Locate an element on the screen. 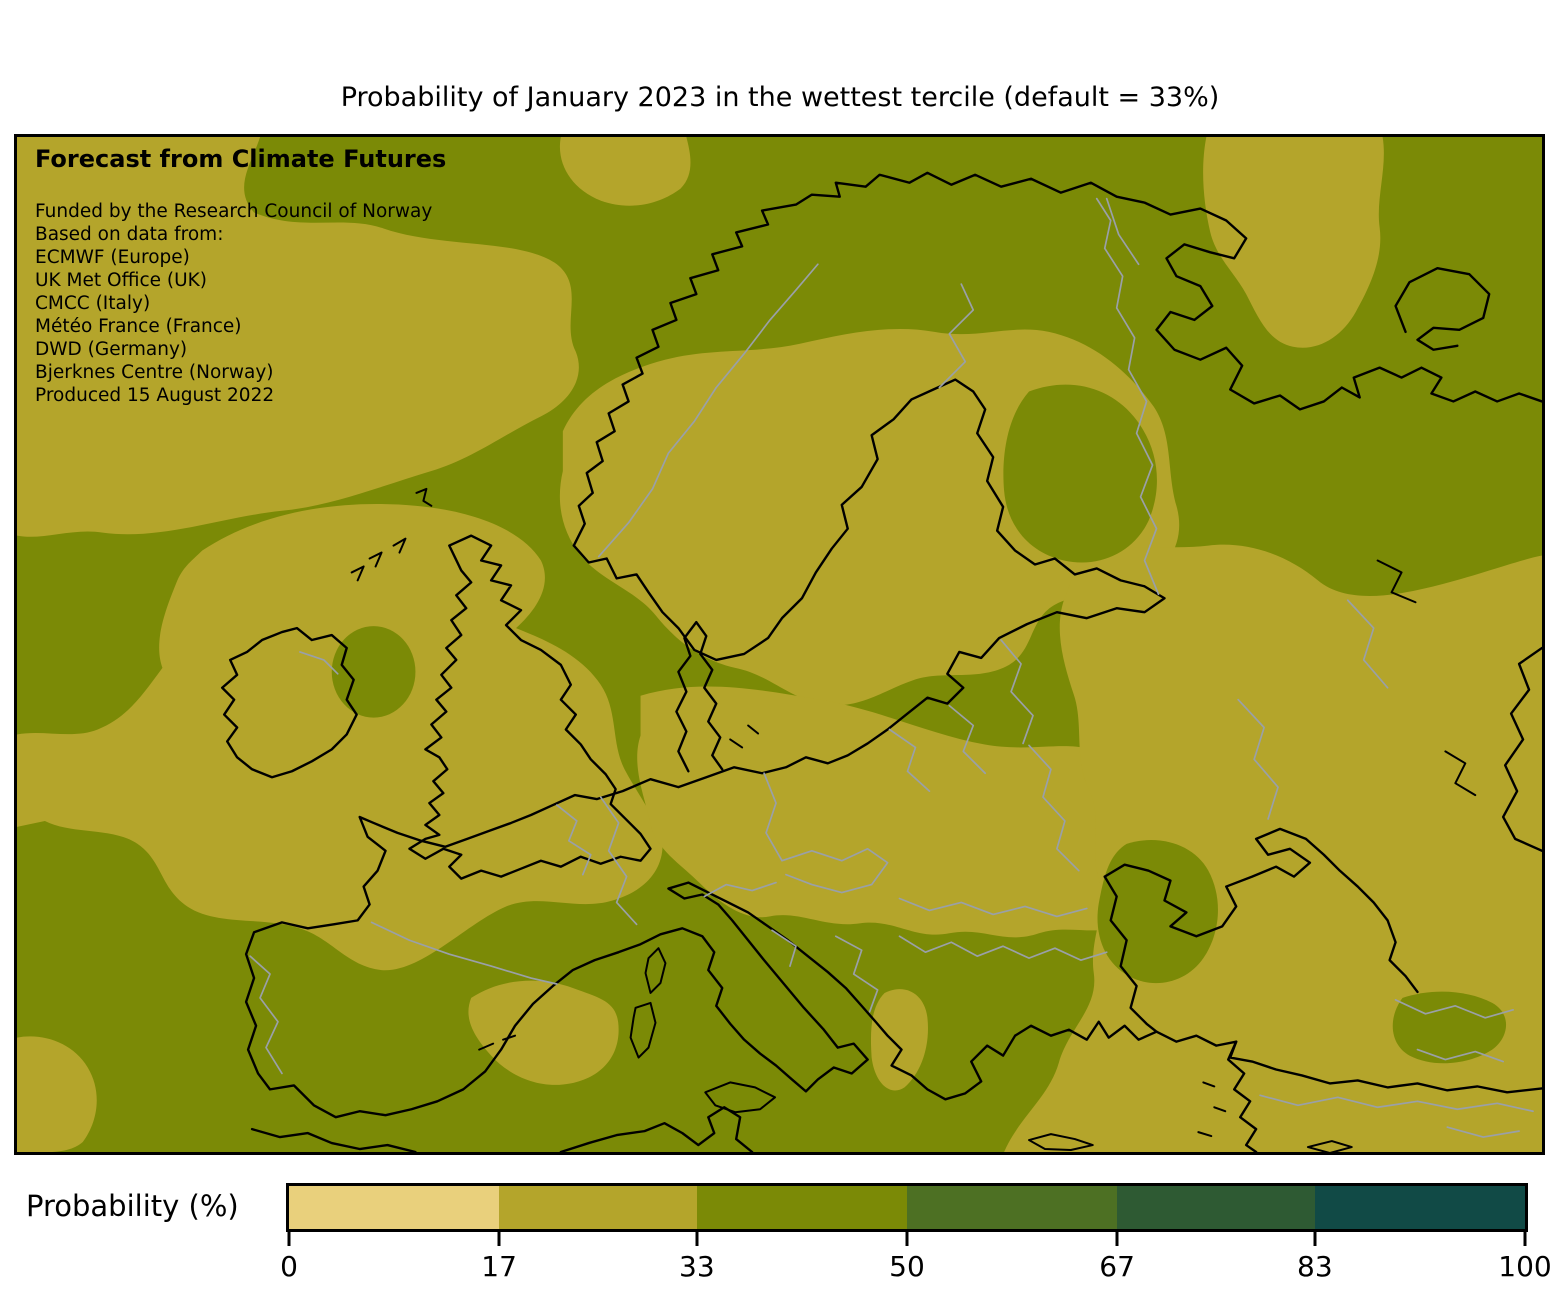 The height and width of the screenshot is (1305, 1560). credit-line: Based on data from: is located at coordinates (129, 234).